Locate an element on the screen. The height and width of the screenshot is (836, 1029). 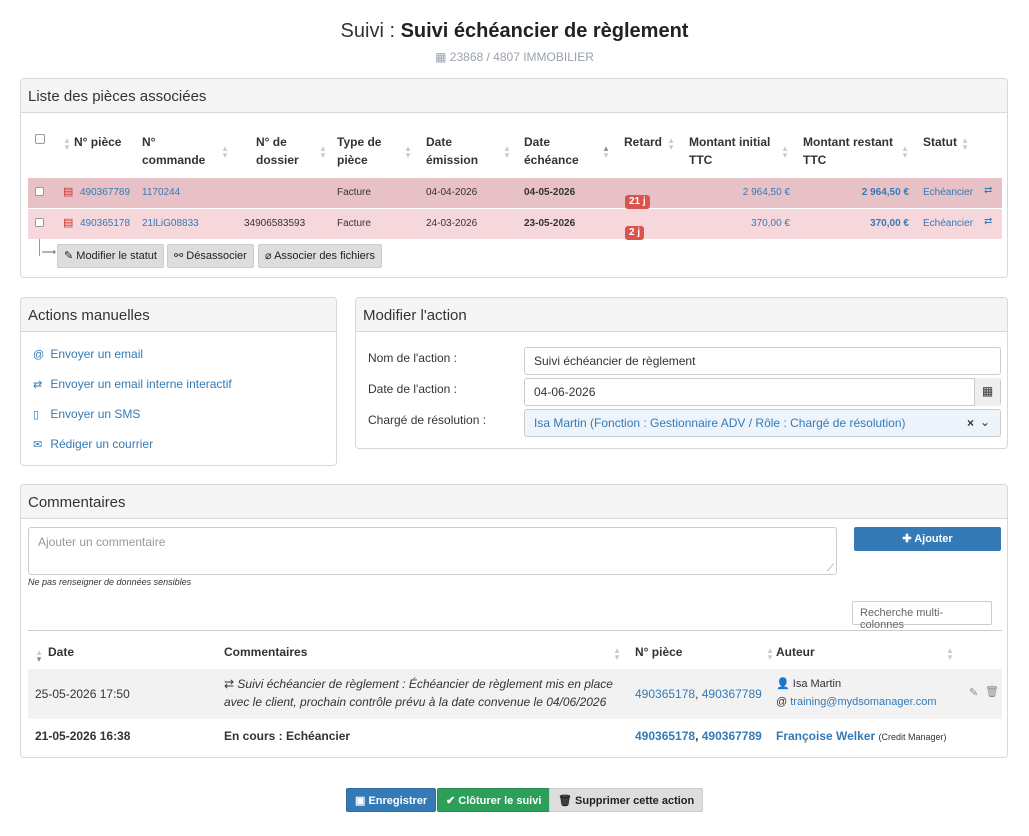
comment-textarea: Ajouter un commentaire ⟋ is located at coordinates (432, 551).